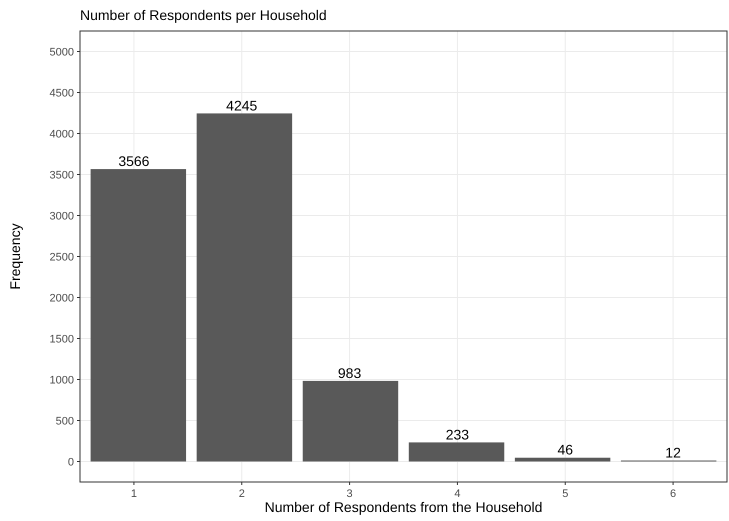 The width and height of the screenshot is (729, 521). Describe the element at coordinates (62, 298) in the screenshot. I see `y-tick-label: 2000` at that location.